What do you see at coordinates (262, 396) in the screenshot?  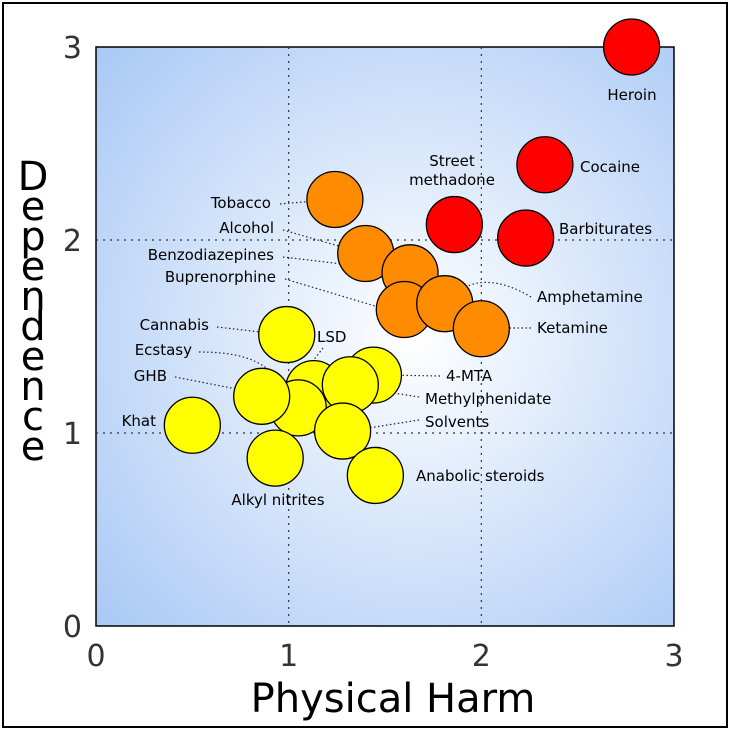 I see `point-ghb` at bounding box center [262, 396].